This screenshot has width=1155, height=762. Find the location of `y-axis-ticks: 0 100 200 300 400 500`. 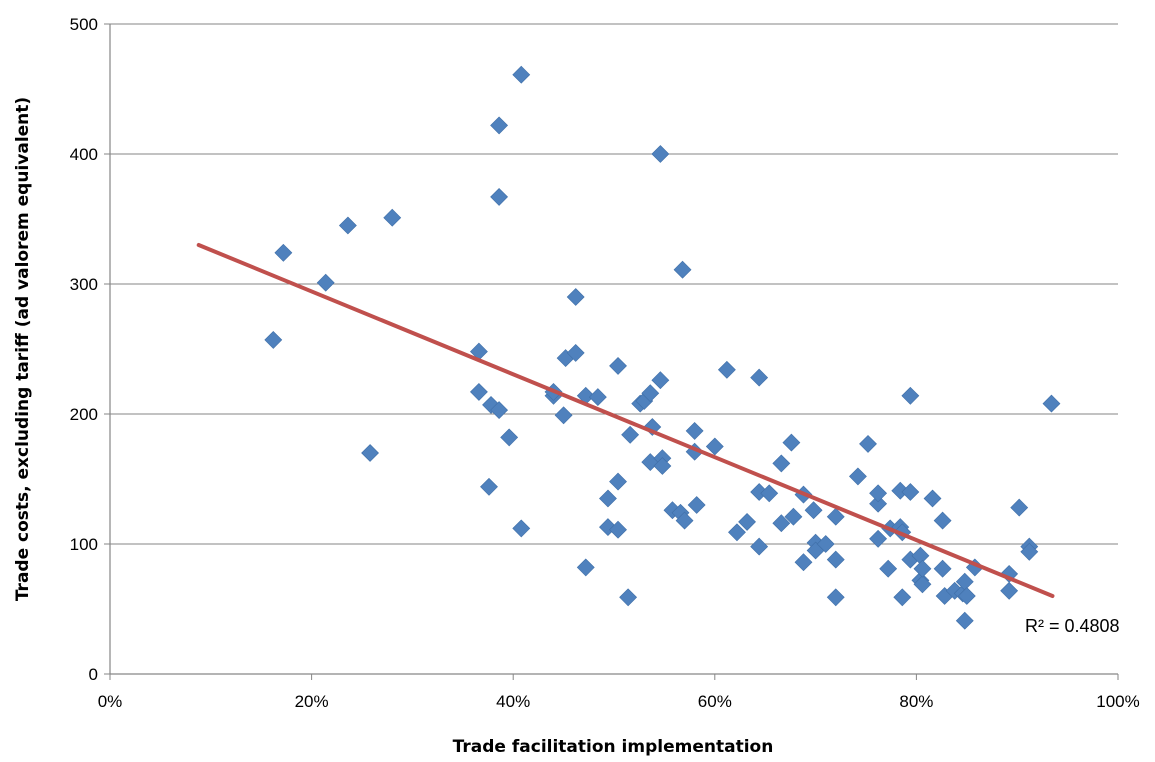

y-axis-ticks: 0 100 200 300 400 500 is located at coordinates (90, 349).